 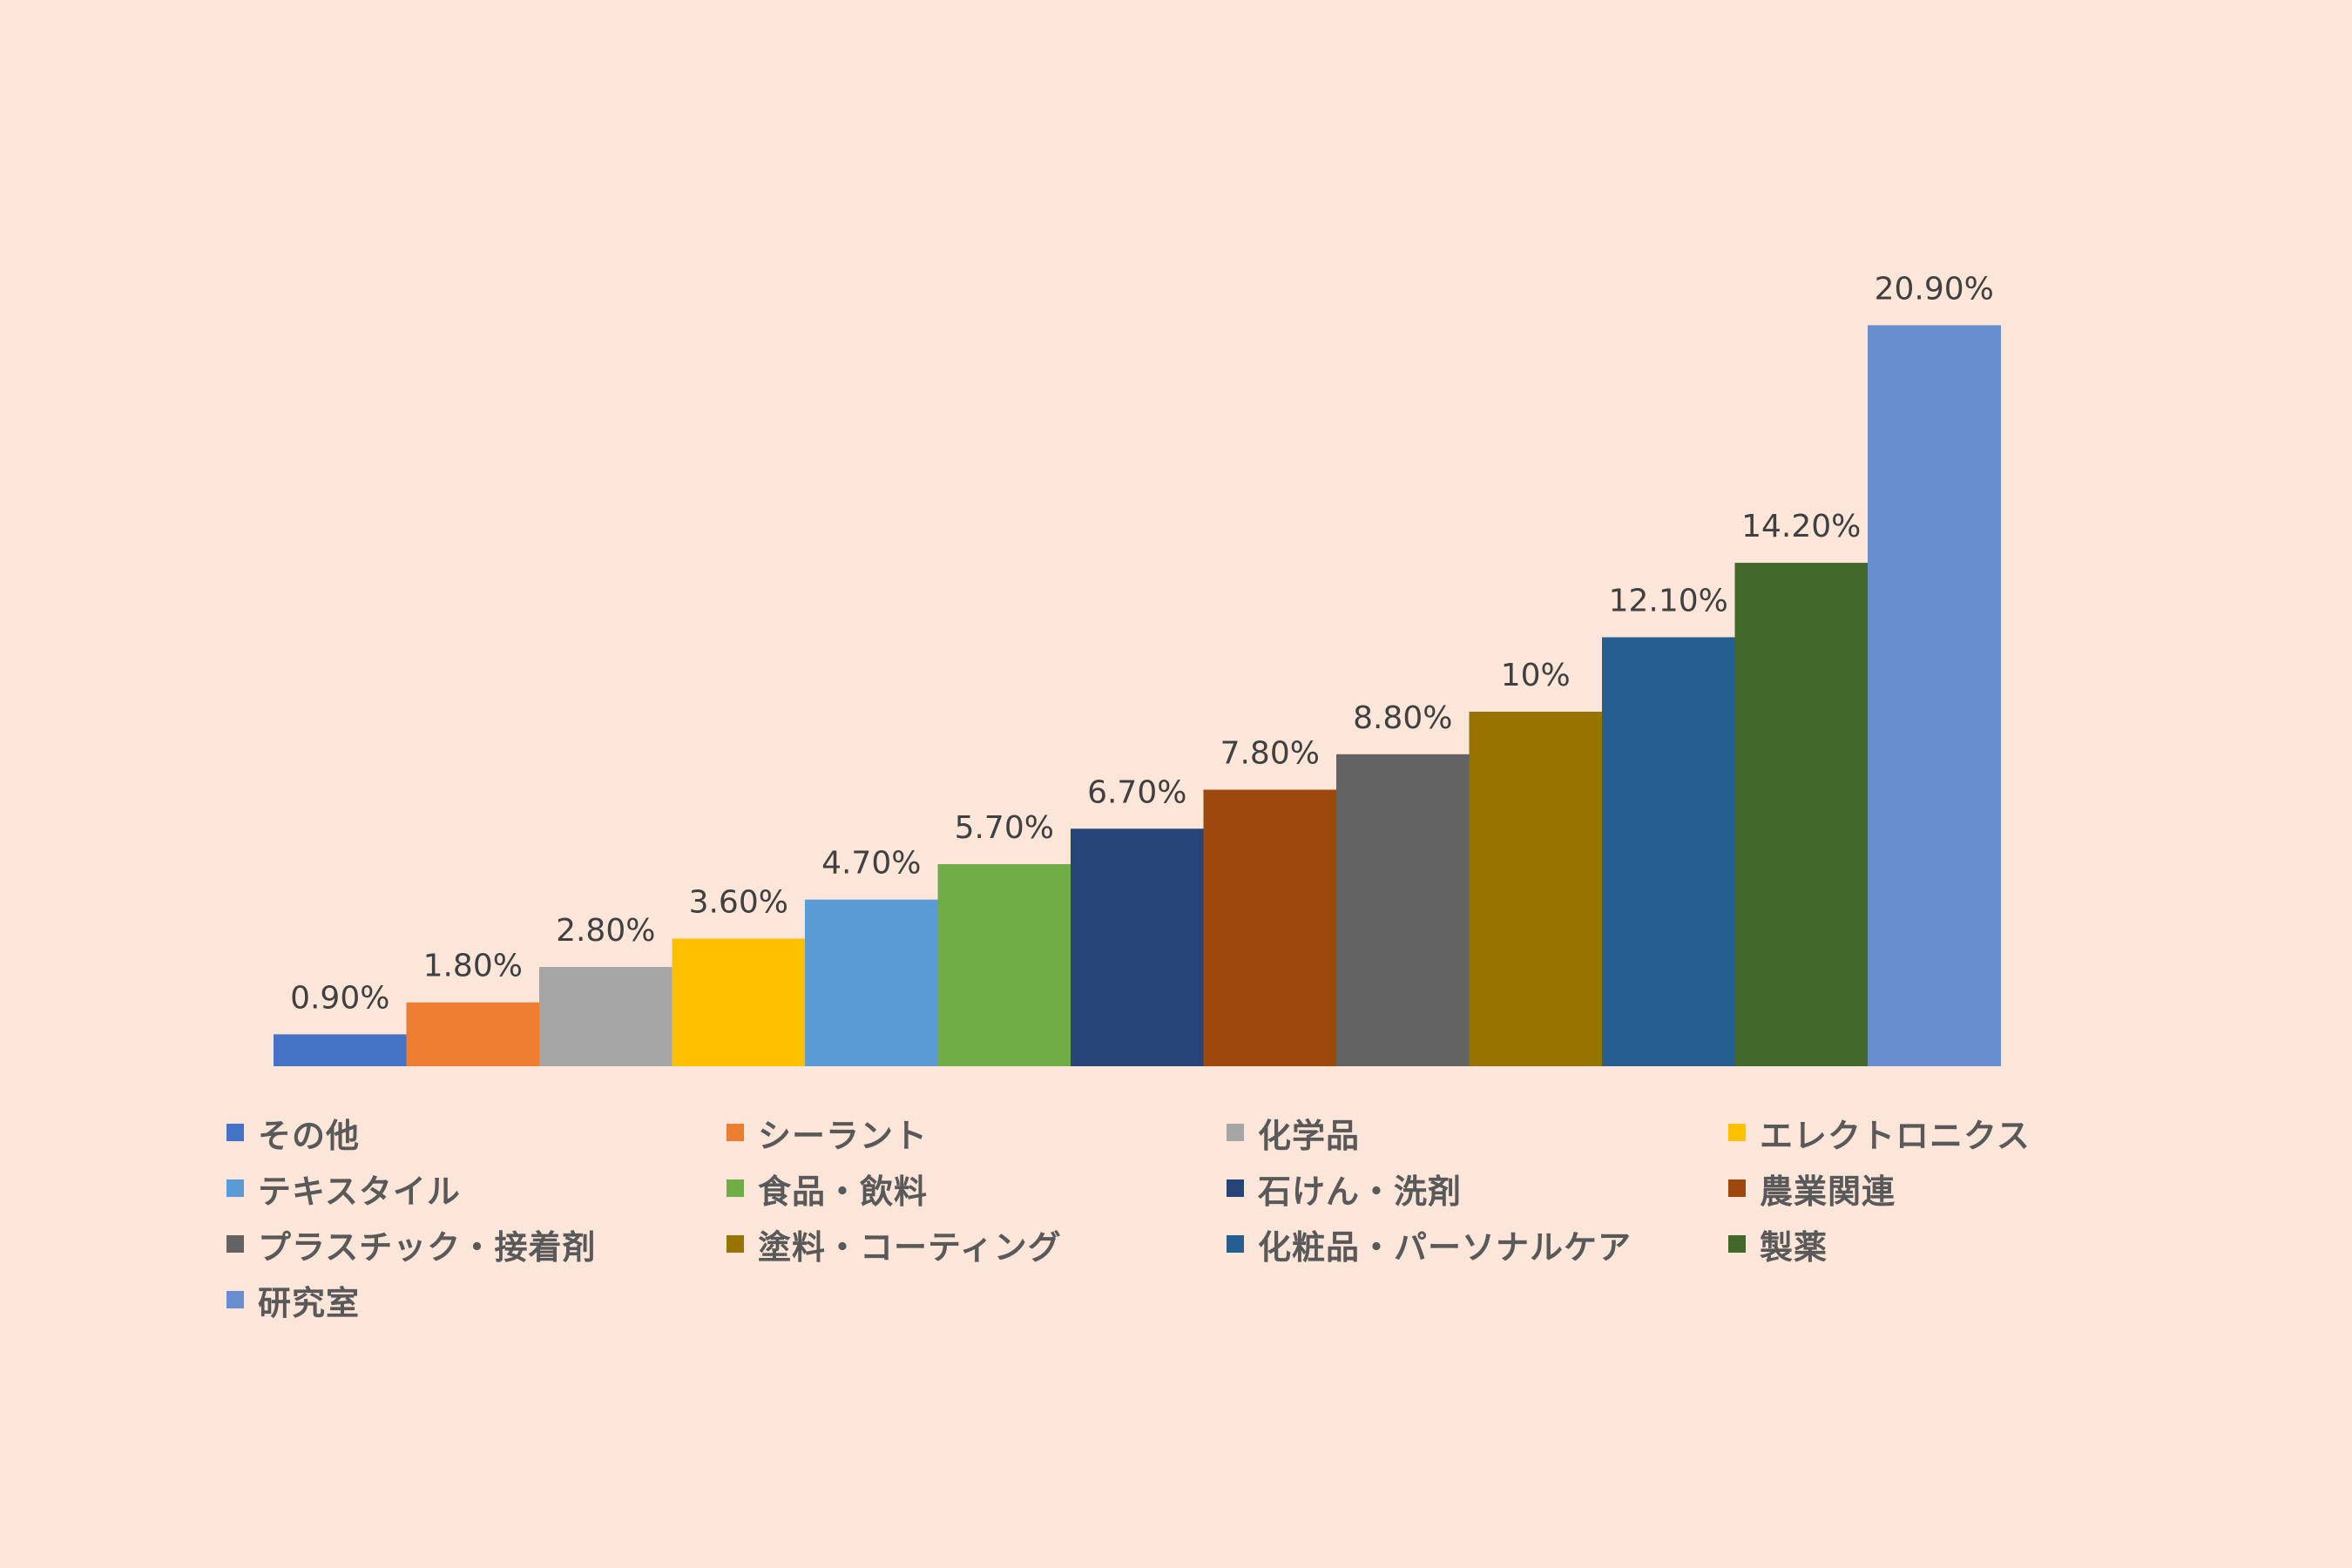 I want to click on legend-label: 塗料・コーティング, so click(x=910, y=1247).